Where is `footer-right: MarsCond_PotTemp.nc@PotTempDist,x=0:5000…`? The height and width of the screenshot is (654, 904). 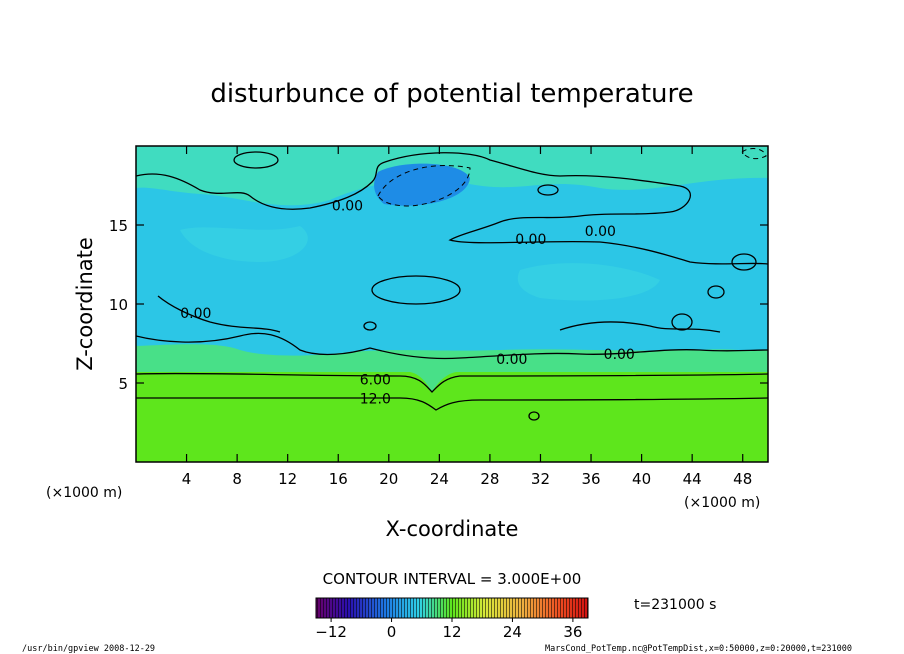
footer-right: MarsCond_PotTemp.nc@PotTempDist,x=0:5000… is located at coordinates (698, 649).